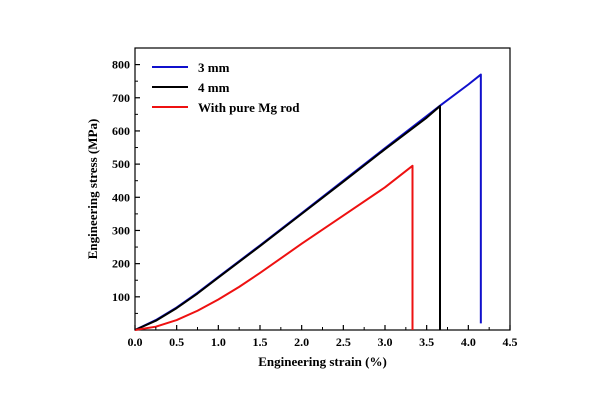 The image size is (600, 420). Describe the element at coordinates (214, 67) in the screenshot. I see `legend-label-1: 3 mm` at that location.